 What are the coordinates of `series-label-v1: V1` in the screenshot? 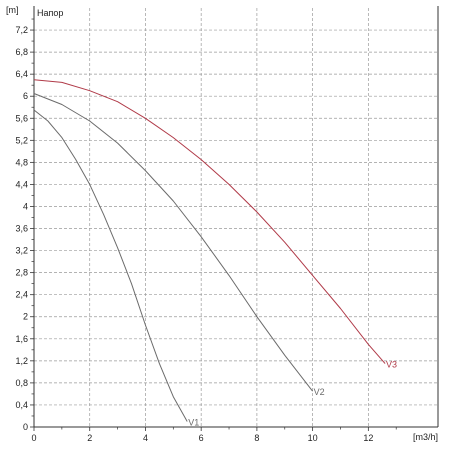 It's located at (193, 422).